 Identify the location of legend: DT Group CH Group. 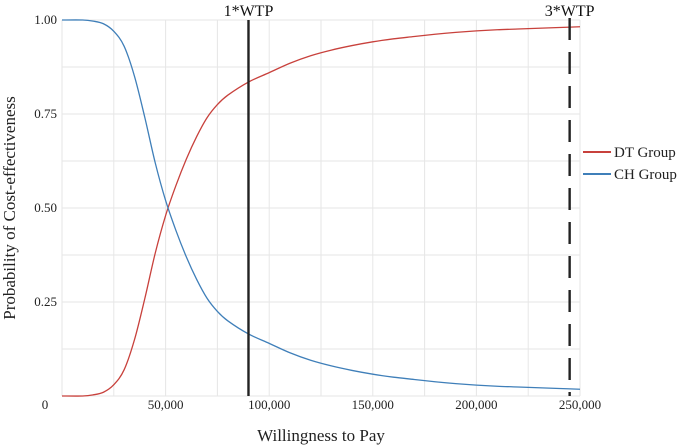
(630, 164).